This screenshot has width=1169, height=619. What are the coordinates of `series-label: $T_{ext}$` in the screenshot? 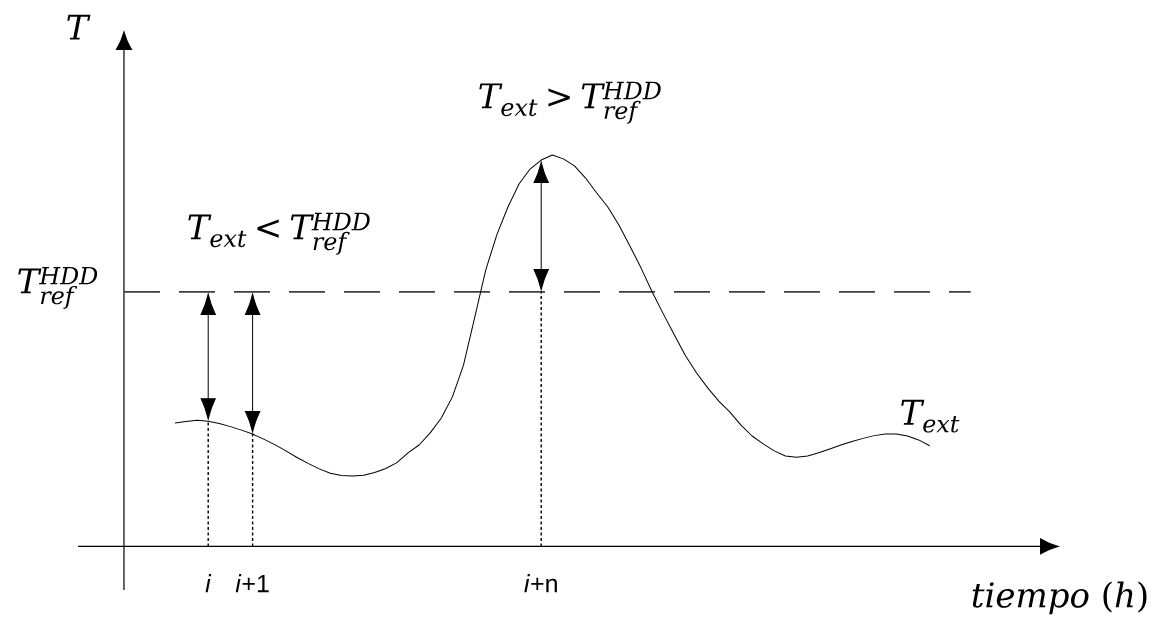 It's located at (930, 416).